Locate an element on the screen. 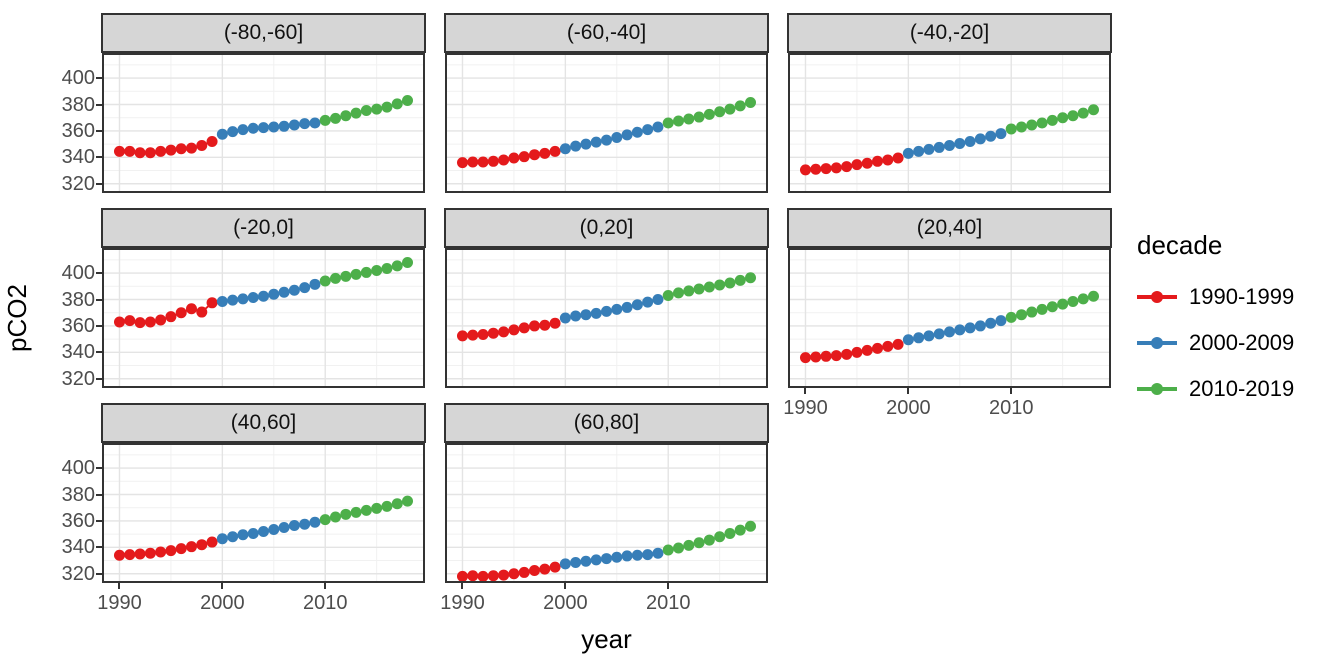 The image size is (1344, 672). facet-strip: (60,80] is located at coordinates (606, 423).